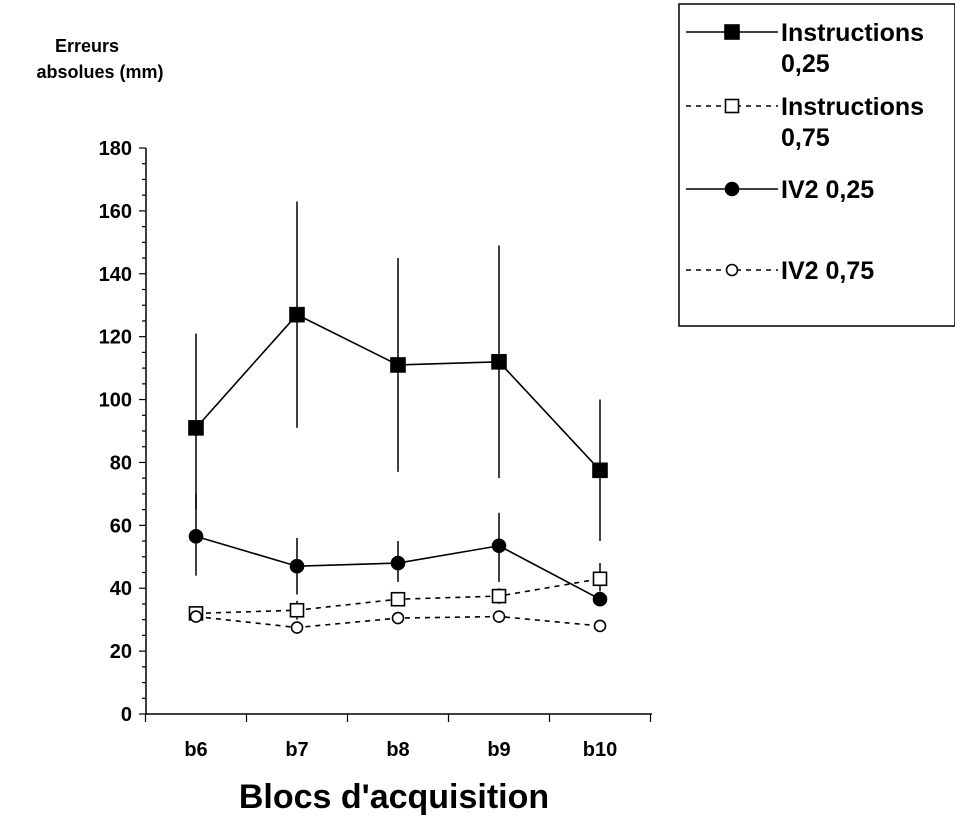 The height and width of the screenshot is (820, 955). Describe the element at coordinates (115, 338) in the screenshot. I see `y-tick-label: 120` at that location.